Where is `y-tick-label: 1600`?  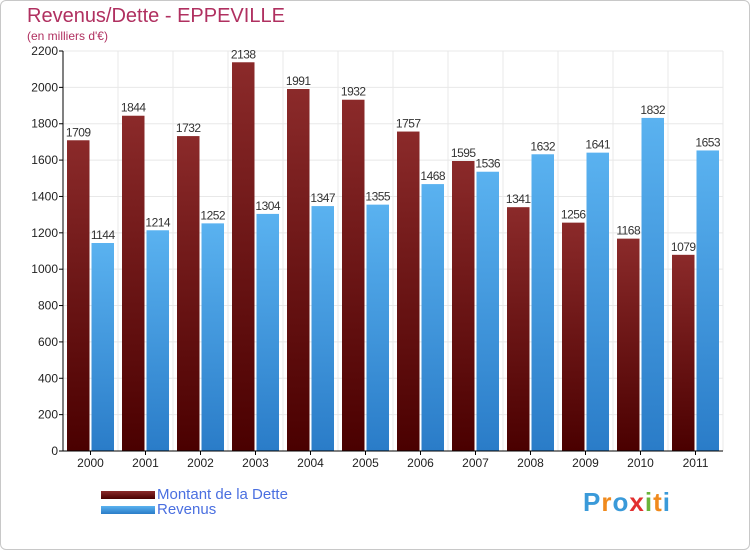 y-tick-label: 1600 is located at coordinates (44, 160).